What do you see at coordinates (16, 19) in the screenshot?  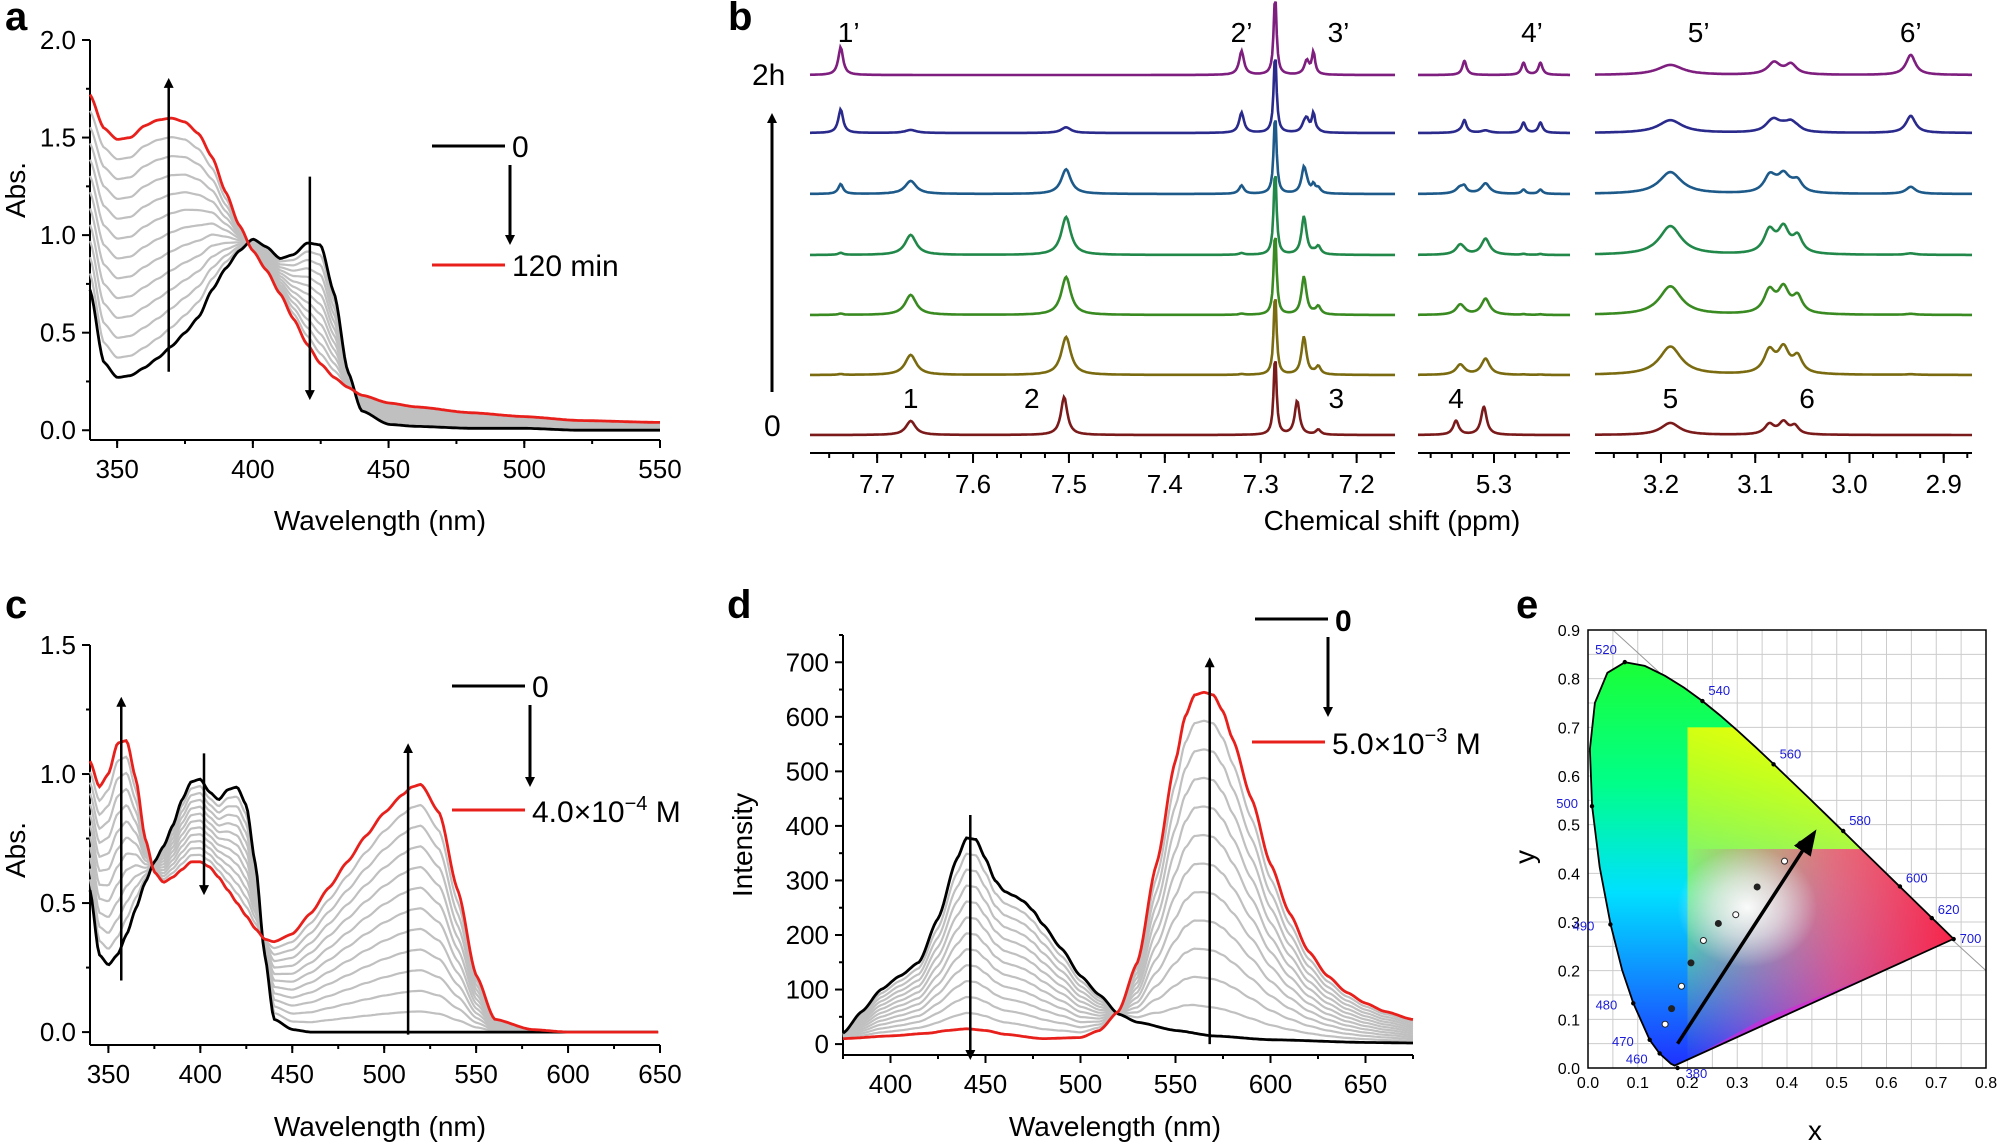 I see `panel-a-label: a` at bounding box center [16, 19].